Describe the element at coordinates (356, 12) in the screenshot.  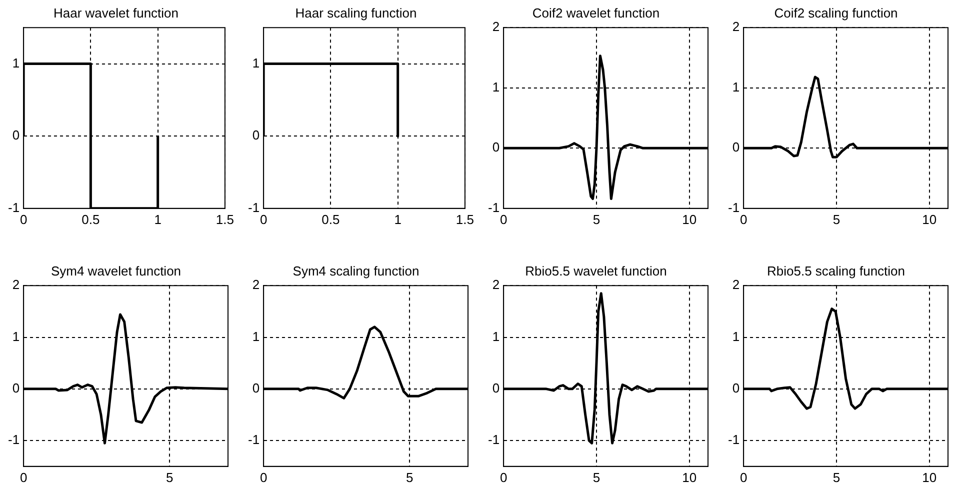
I see `chart-title: Haar scaling function` at that location.